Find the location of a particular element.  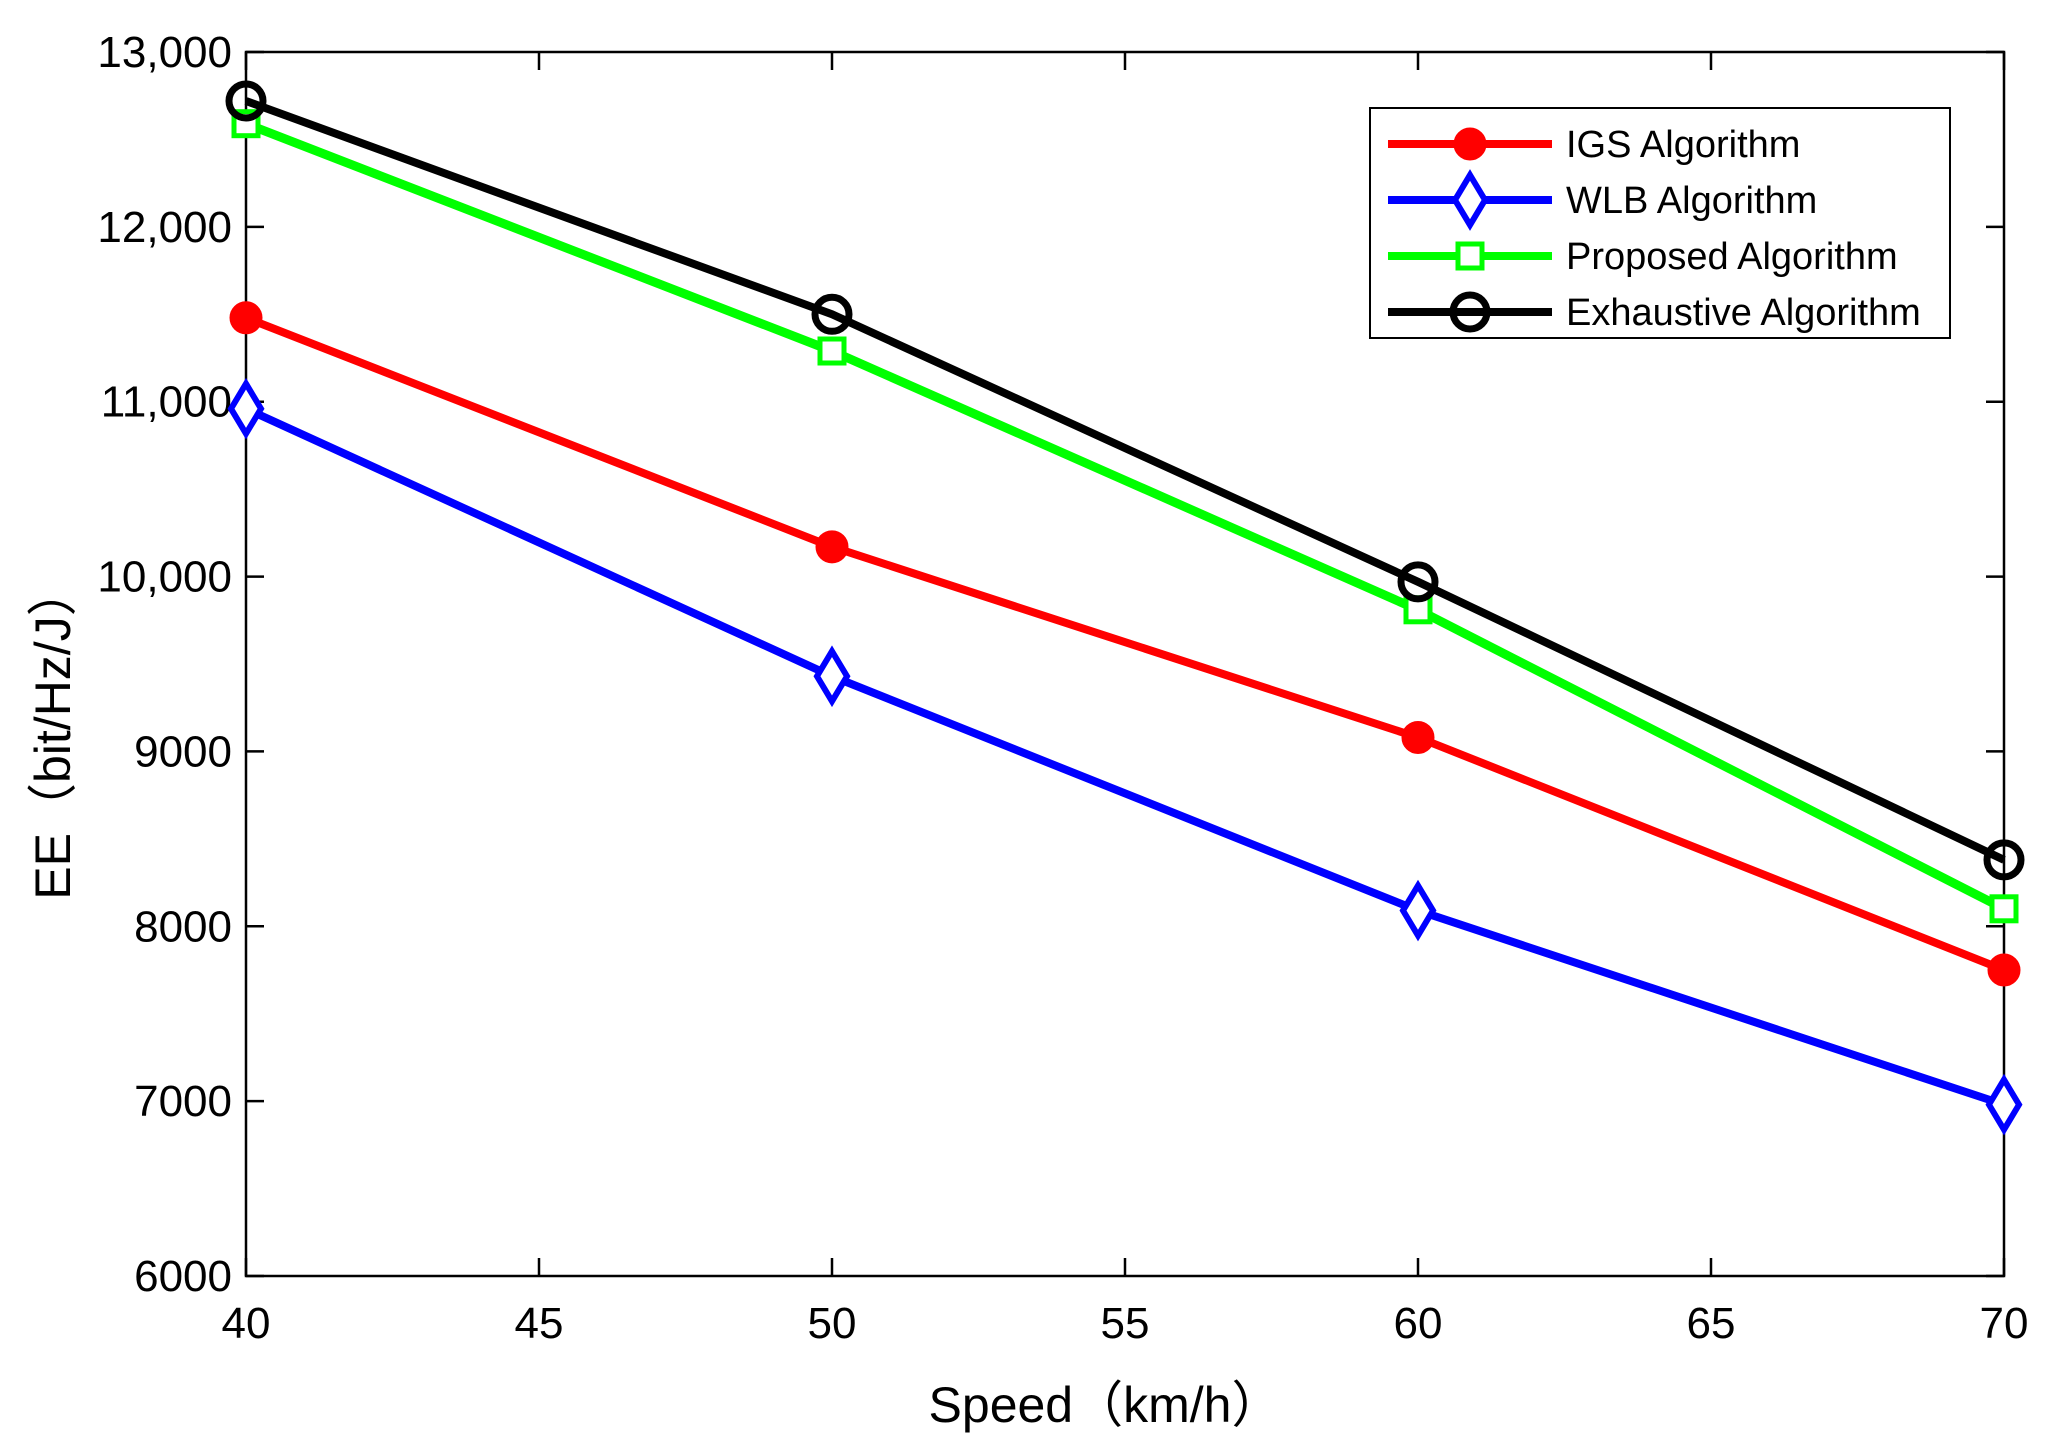

y-tick-label: 9000 is located at coordinates (183, 751).